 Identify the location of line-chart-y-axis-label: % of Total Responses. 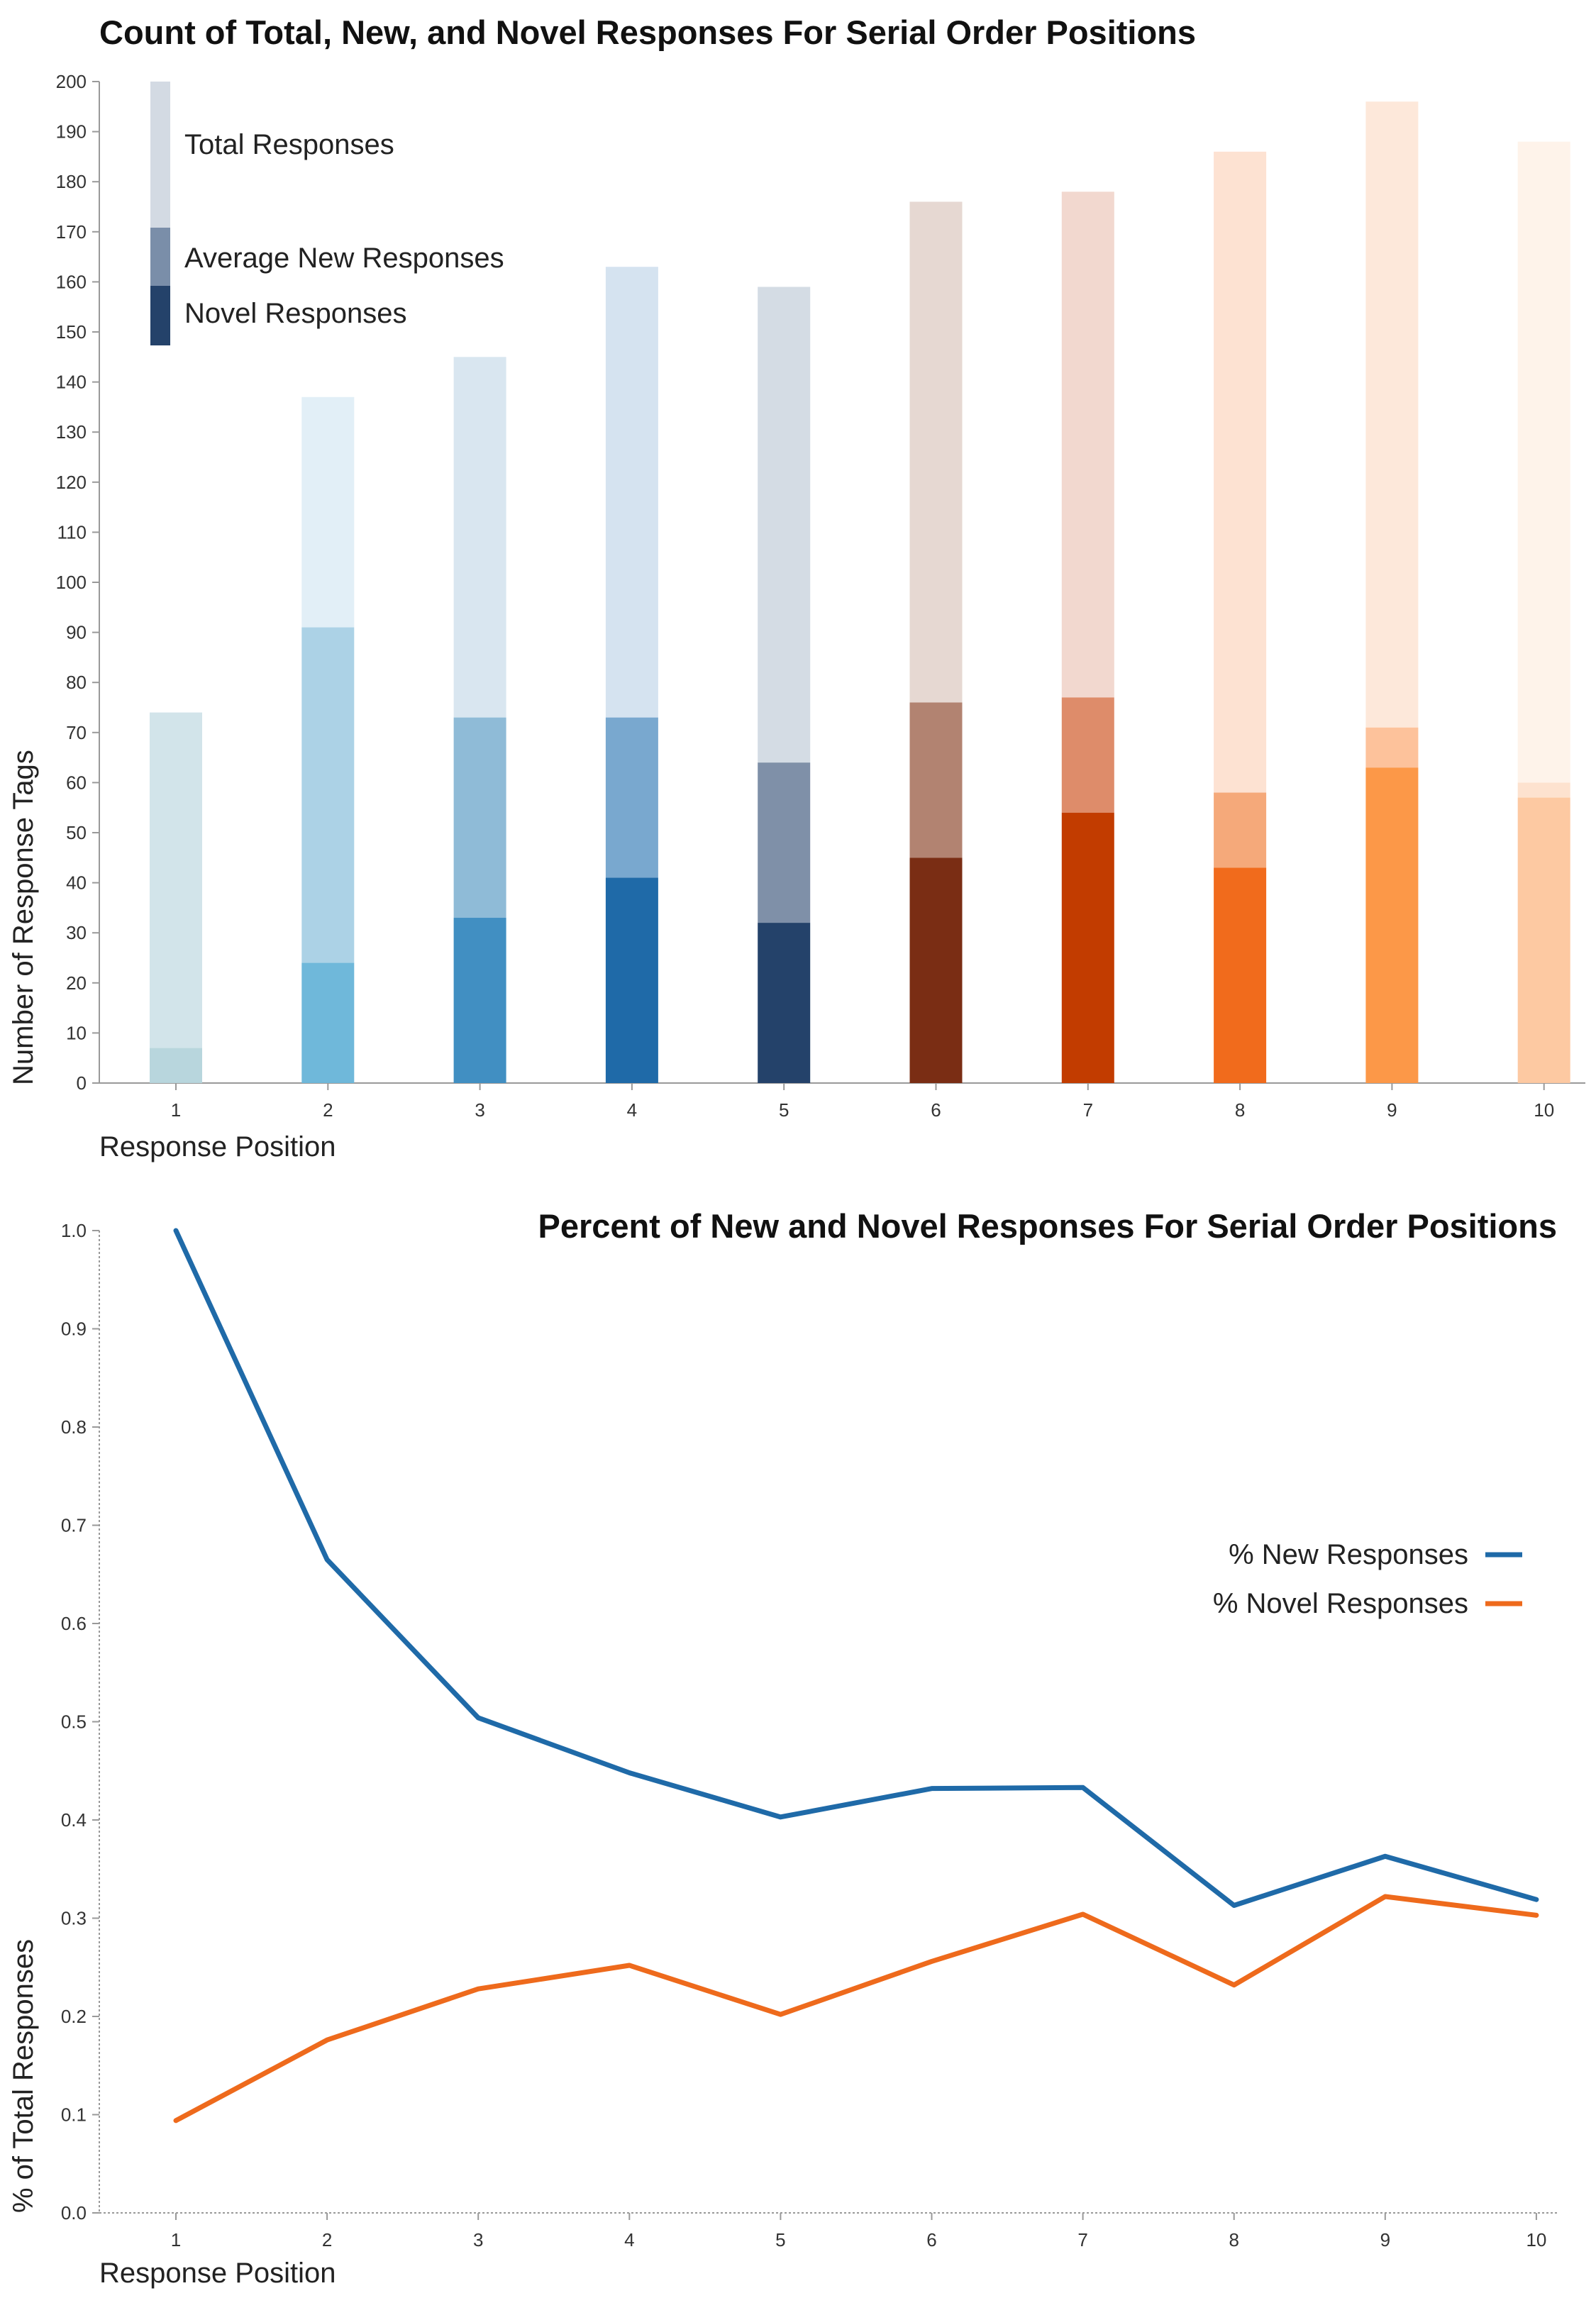
(24, 2076).